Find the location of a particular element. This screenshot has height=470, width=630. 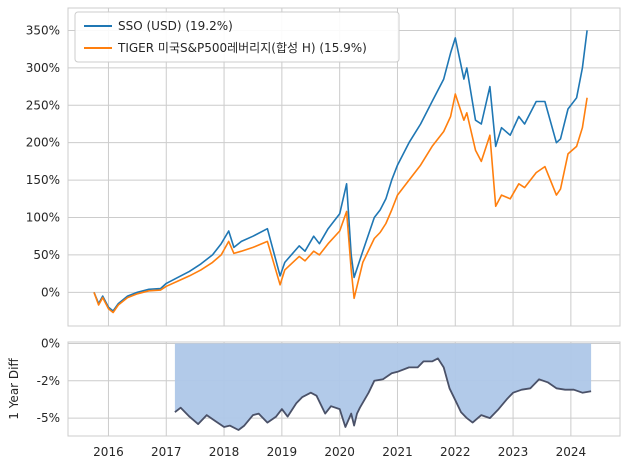

top-y-ticks: 0% 50% 100% 150% 200% 250% 300% 350% is located at coordinates (43, 161).